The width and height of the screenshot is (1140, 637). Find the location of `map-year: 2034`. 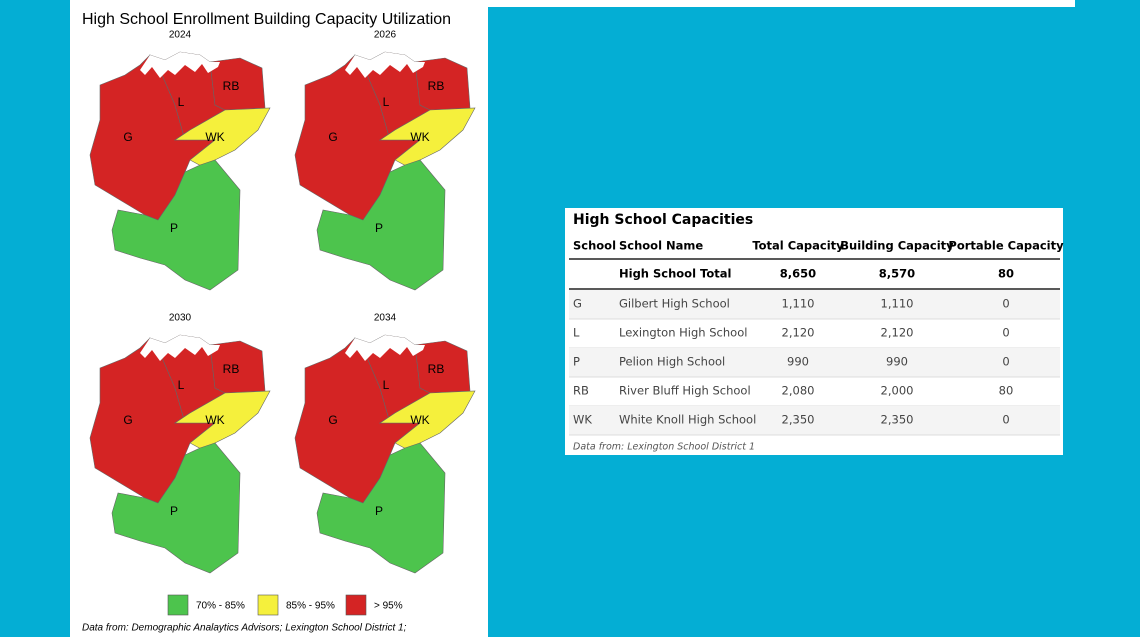

map-year: 2034 is located at coordinates (385, 318).